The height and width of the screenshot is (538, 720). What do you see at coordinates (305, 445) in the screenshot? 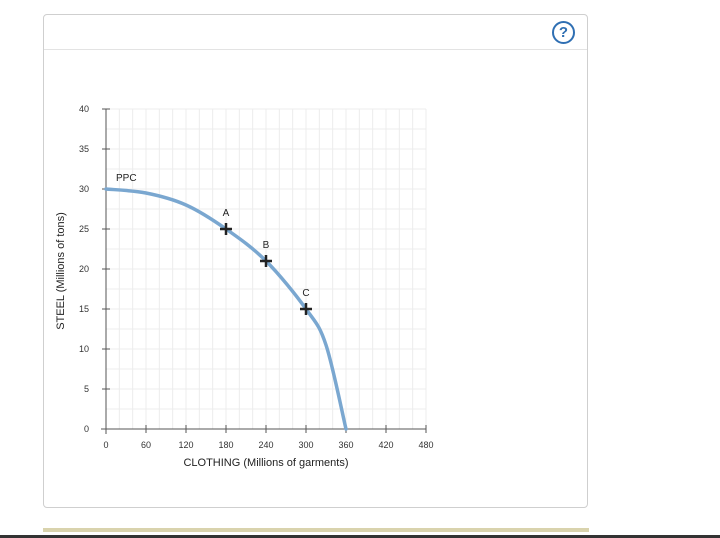
I see `x-tick-label: 300` at bounding box center [305, 445].